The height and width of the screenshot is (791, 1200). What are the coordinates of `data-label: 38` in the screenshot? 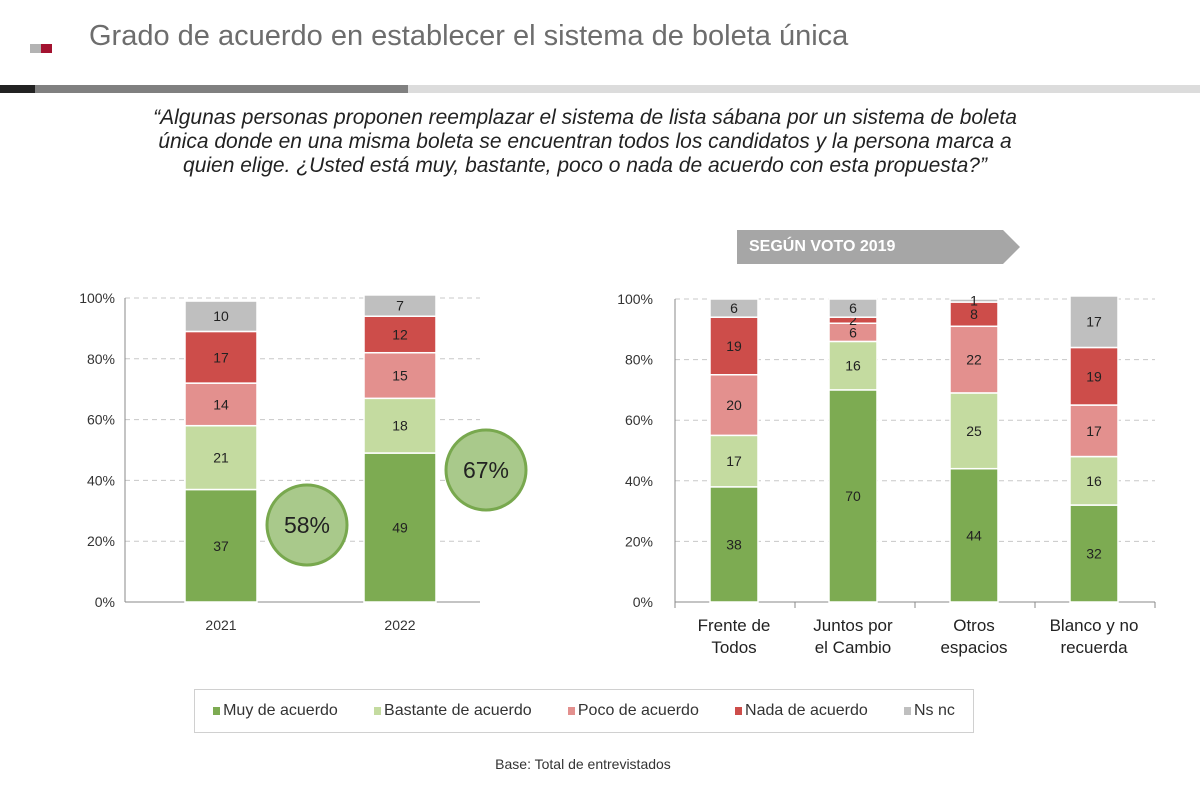 It's located at (734, 544).